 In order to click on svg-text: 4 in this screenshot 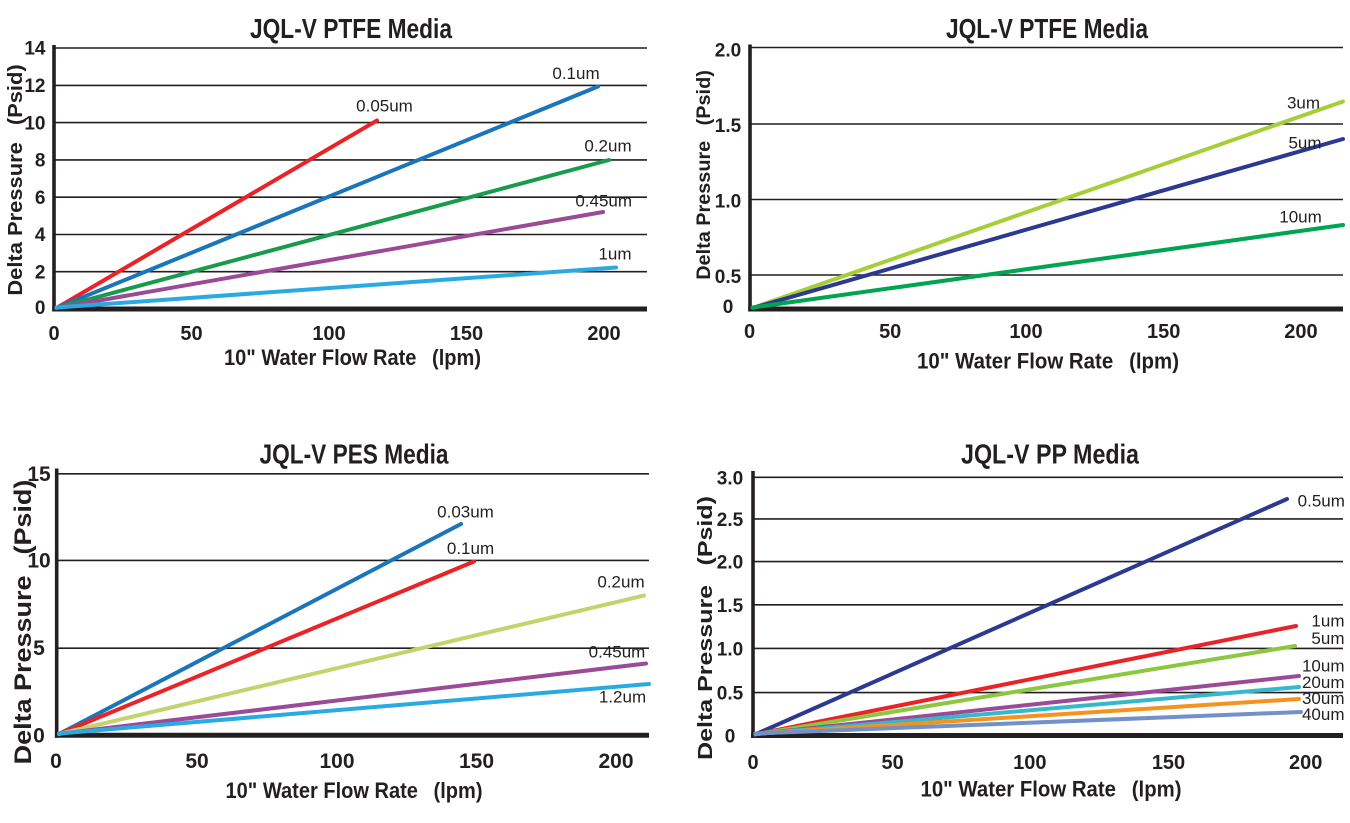, I will do `click(40, 235)`.